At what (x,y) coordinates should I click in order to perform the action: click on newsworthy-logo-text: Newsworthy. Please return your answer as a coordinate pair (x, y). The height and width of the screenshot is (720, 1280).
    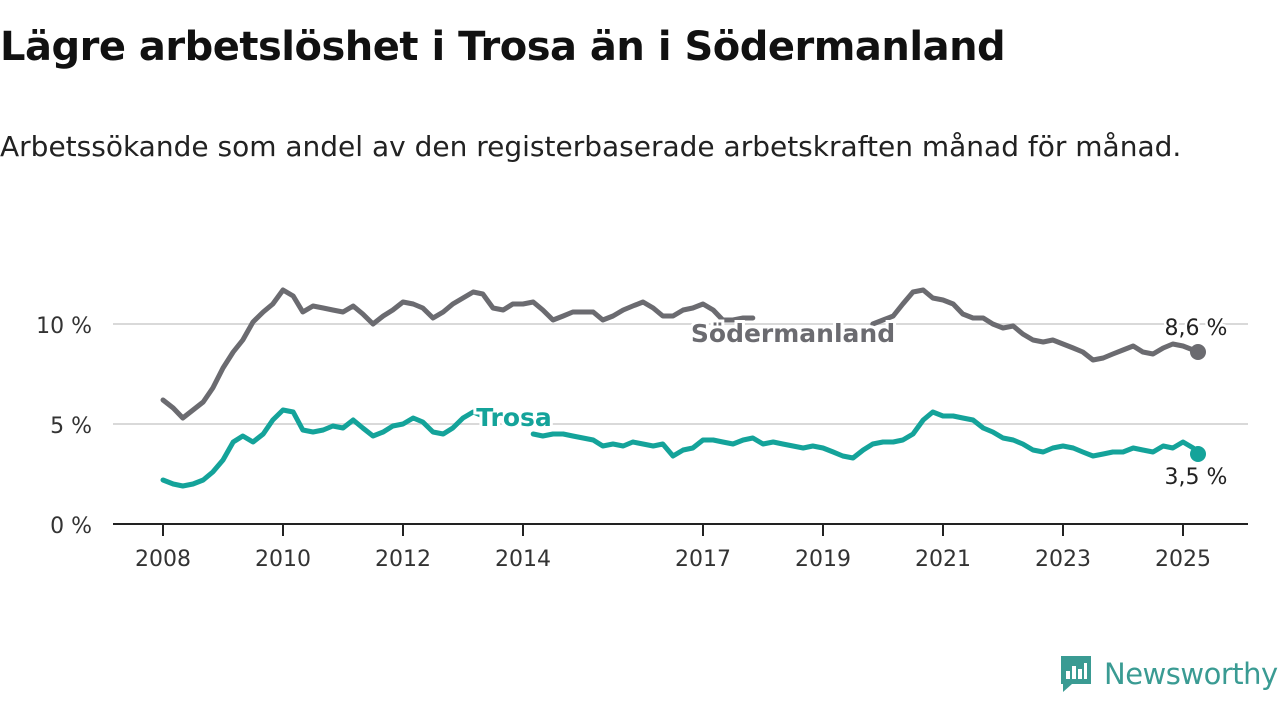
    Looking at the image, I should click on (1191, 674).